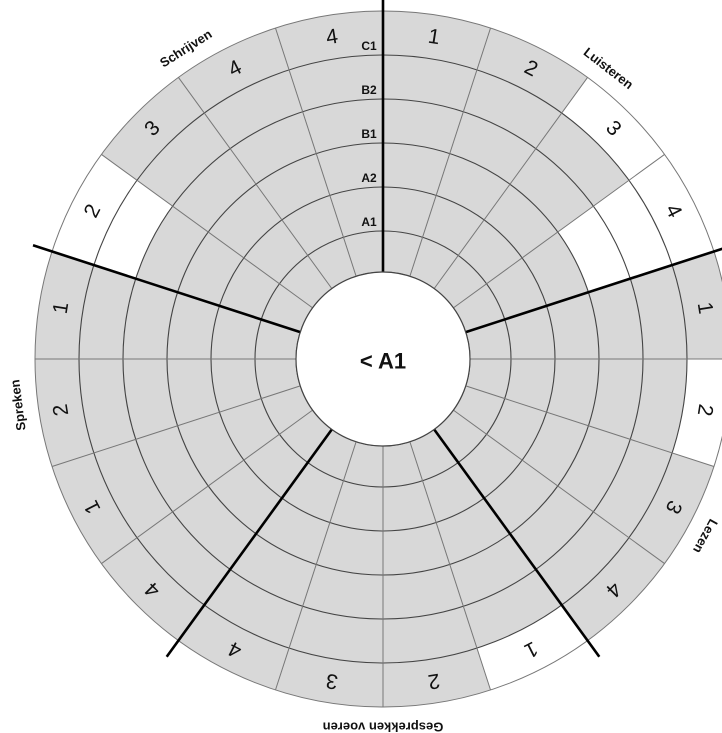 The width and height of the screenshot is (722, 733). I want to click on center-hub: < A1, so click(383, 359).